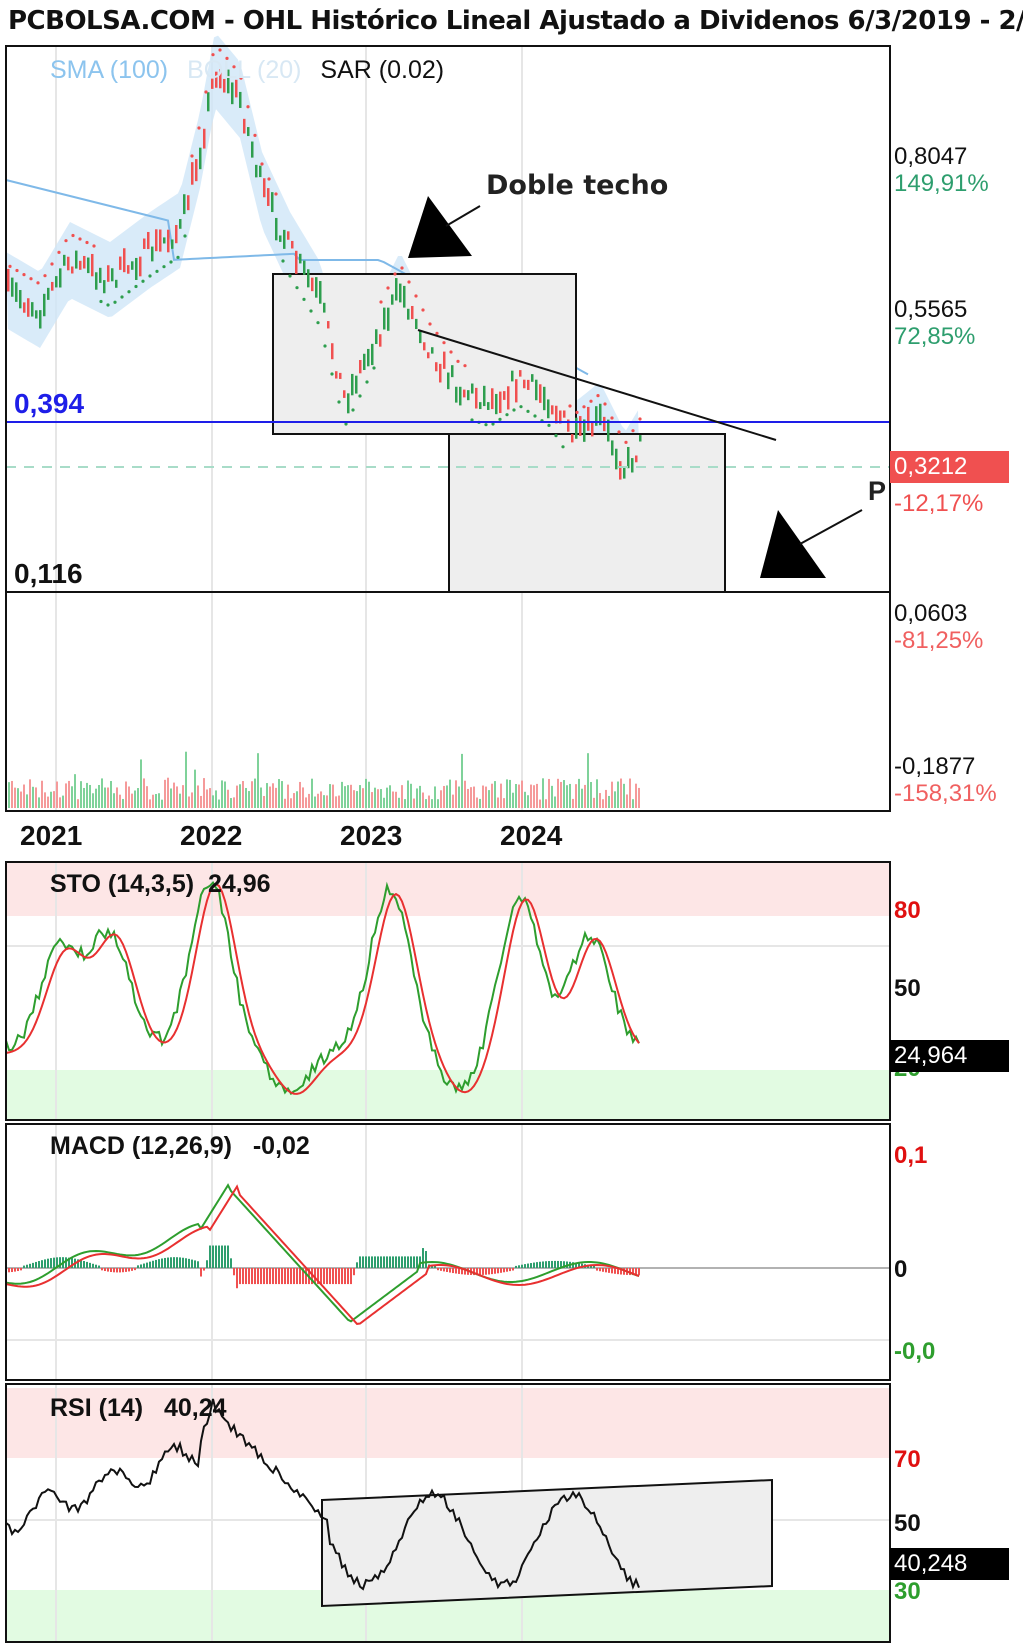  What do you see at coordinates (949, 1056) in the screenshot?
I see `sto-value-tag: 24,964` at bounding box center [949, 1056].